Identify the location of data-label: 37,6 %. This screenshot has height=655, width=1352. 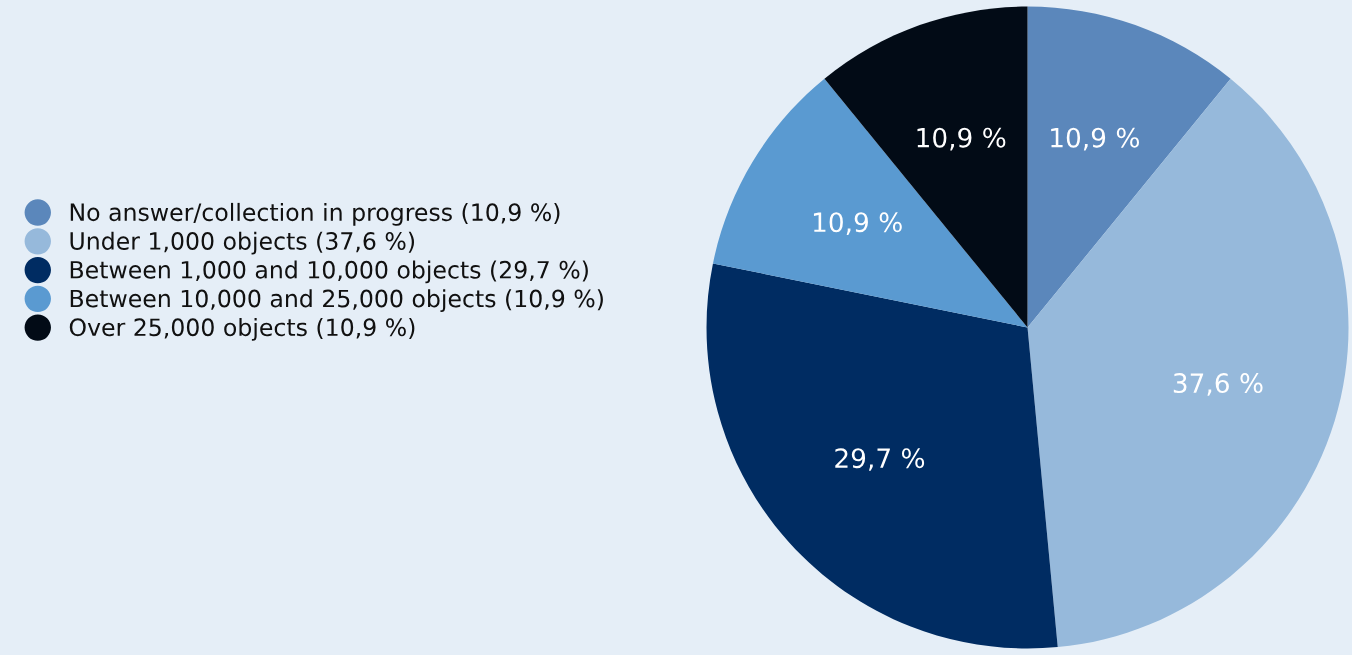
(1218, 384).